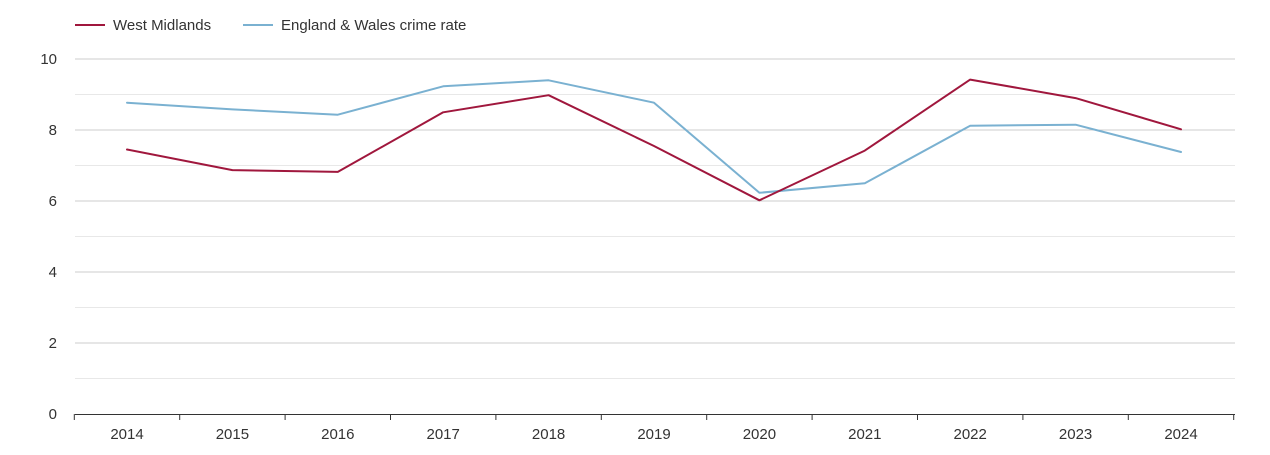 The width and height of the screenshot is (1270, 455). I want to click on x-tick-label: 2018, so click(548, 434).